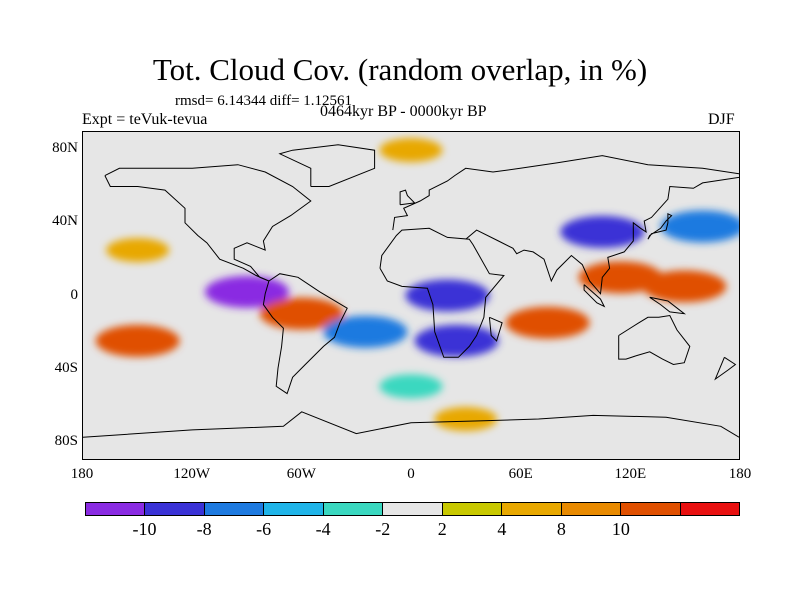 The width and height of the screenshot is (800, 600). I want to click on colorbar-label: -8, so click(204, 529).